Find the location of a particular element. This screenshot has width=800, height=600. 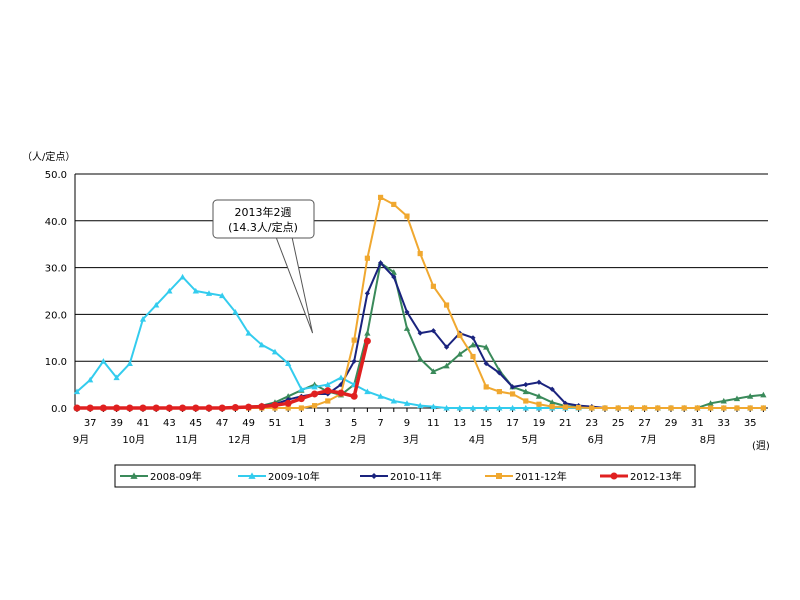

x-tick-label: 29 is located at coordinates (671, 423).